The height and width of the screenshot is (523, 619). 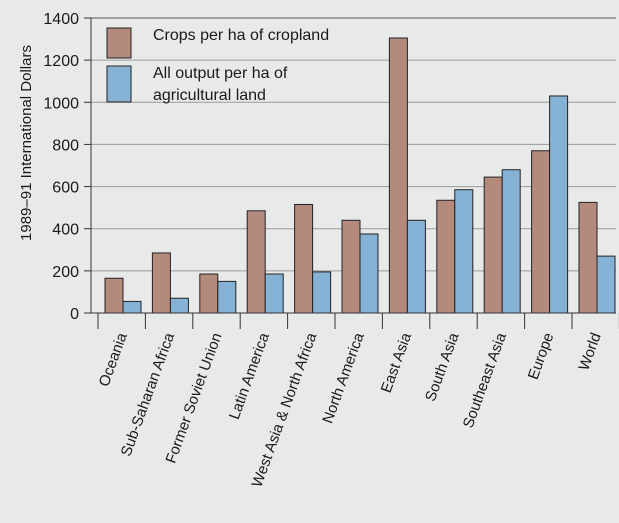 I want to click on y-tick-label: 1000, so click(x=61, y=103).